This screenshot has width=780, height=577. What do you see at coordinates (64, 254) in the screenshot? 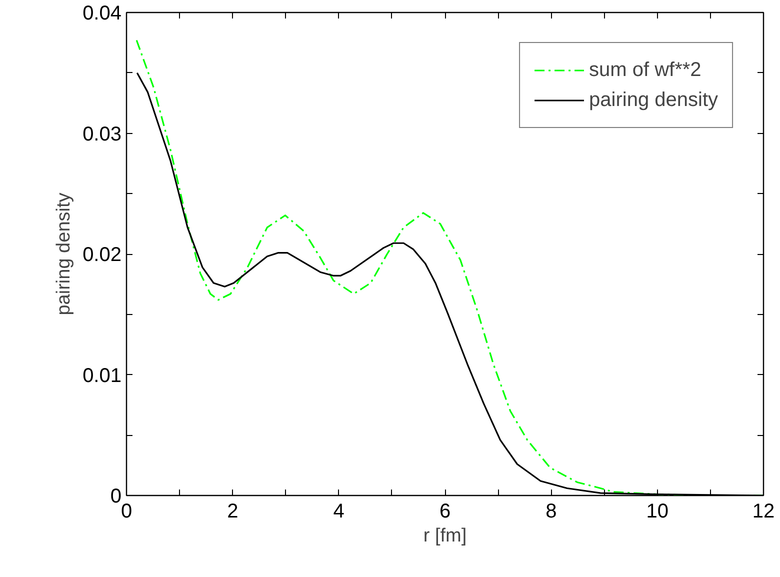
I see `y-axis-title: pairing density` at bounding box center [64, 254].